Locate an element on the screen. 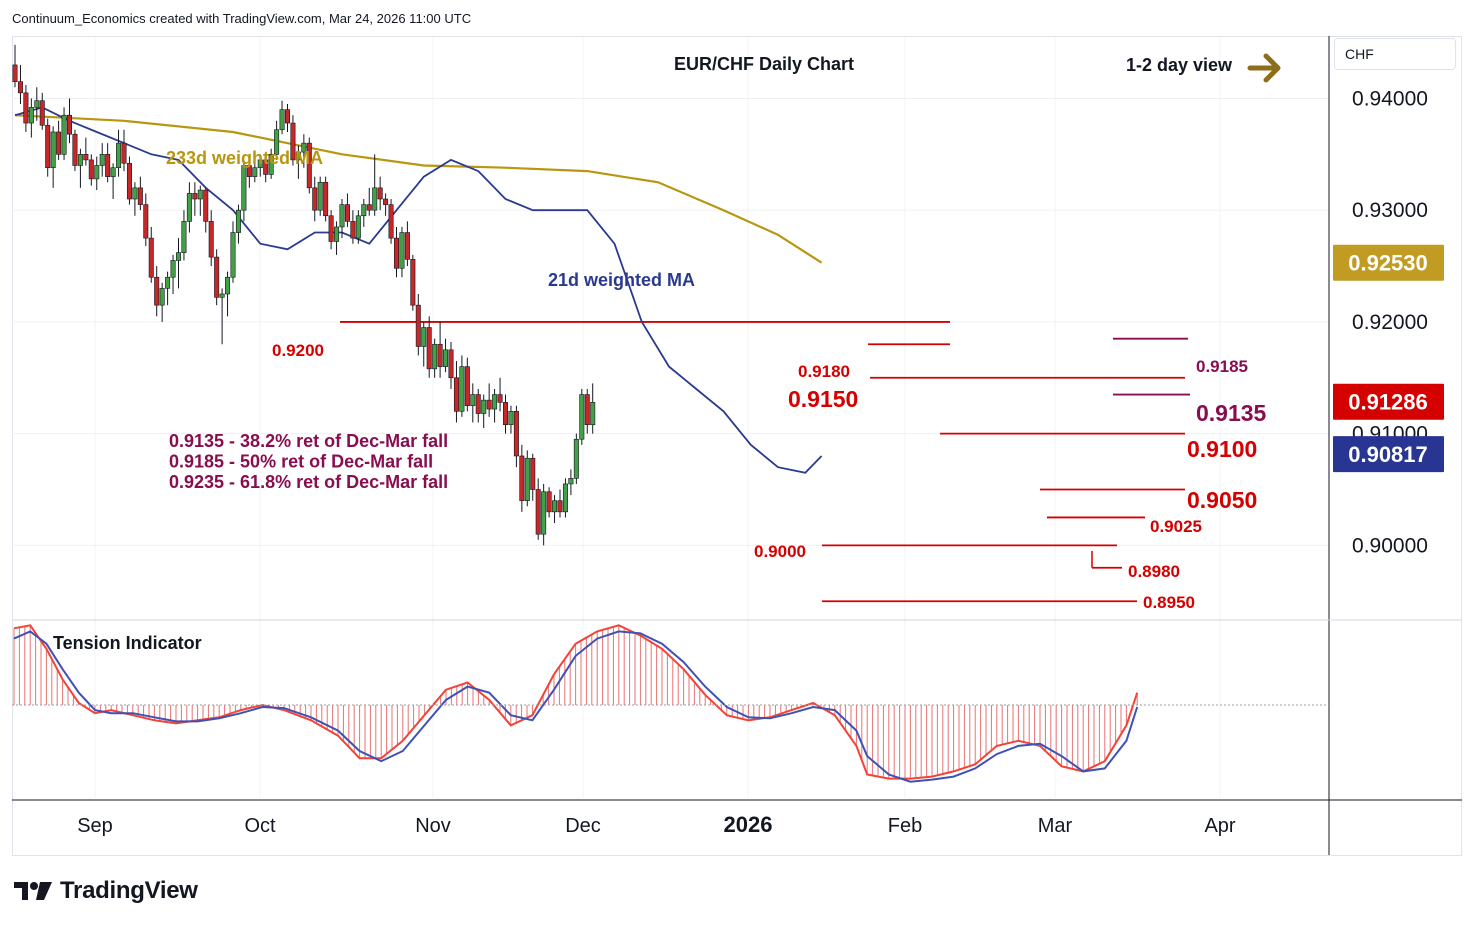 The width and height of the screenshot is (1474, 930). x-tick-label: Nov is located at coordinates (433, 826).